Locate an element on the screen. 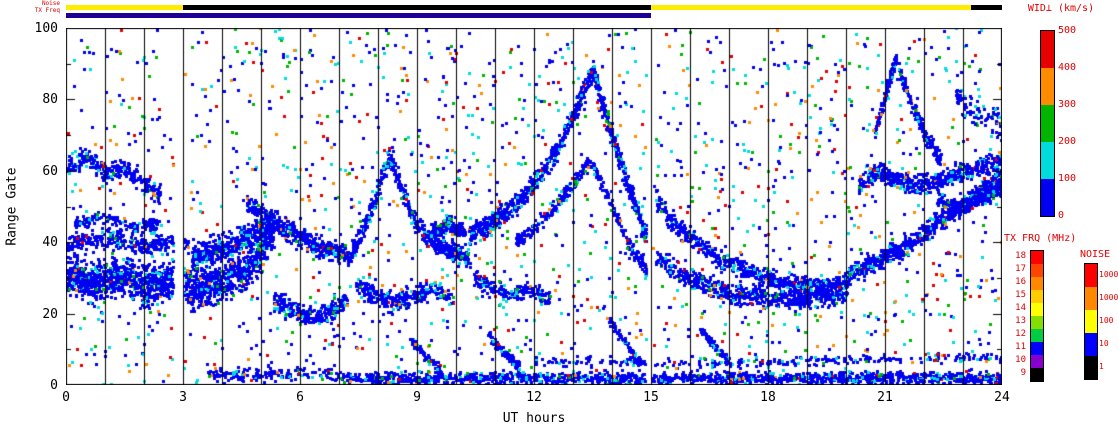 The width and height of the screenshot is (1118, 435). noise-colorbar is located at coordinates (1091, 321).